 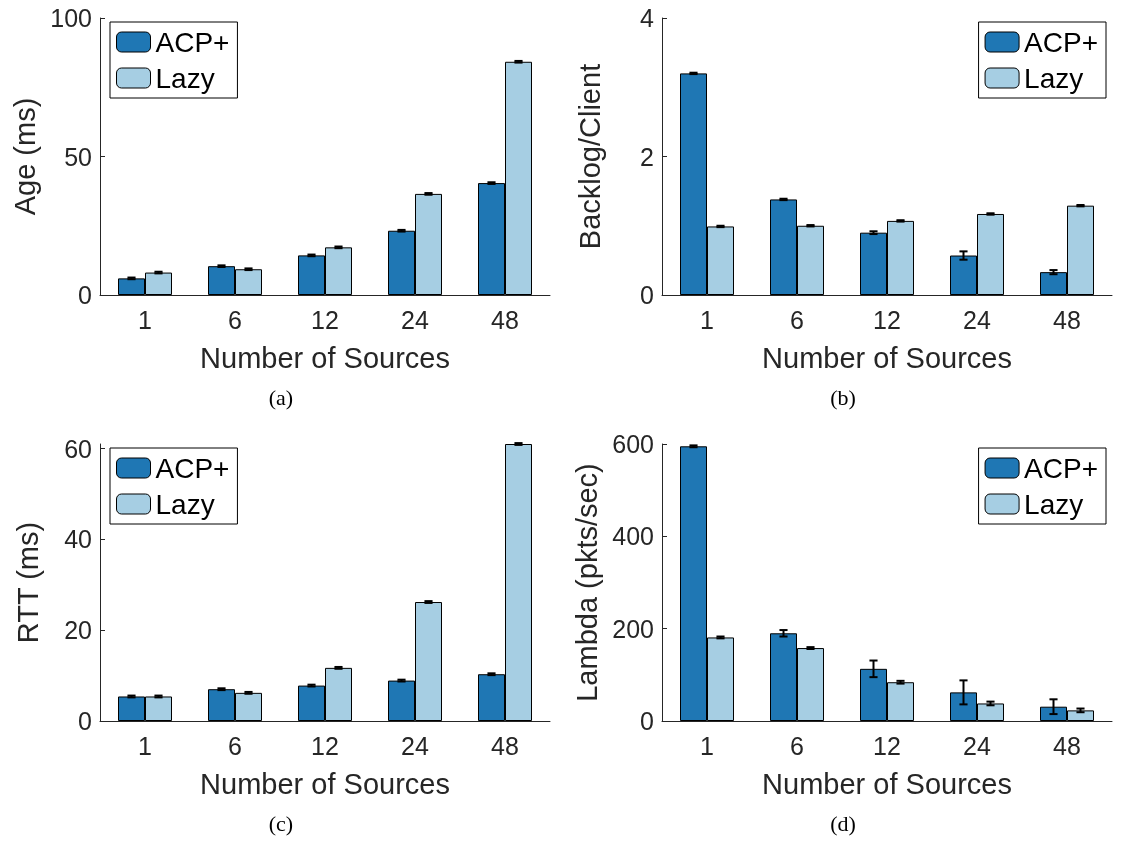 I want to click on y-axis-title: Backlog/Client, so click(x=589, y=156).